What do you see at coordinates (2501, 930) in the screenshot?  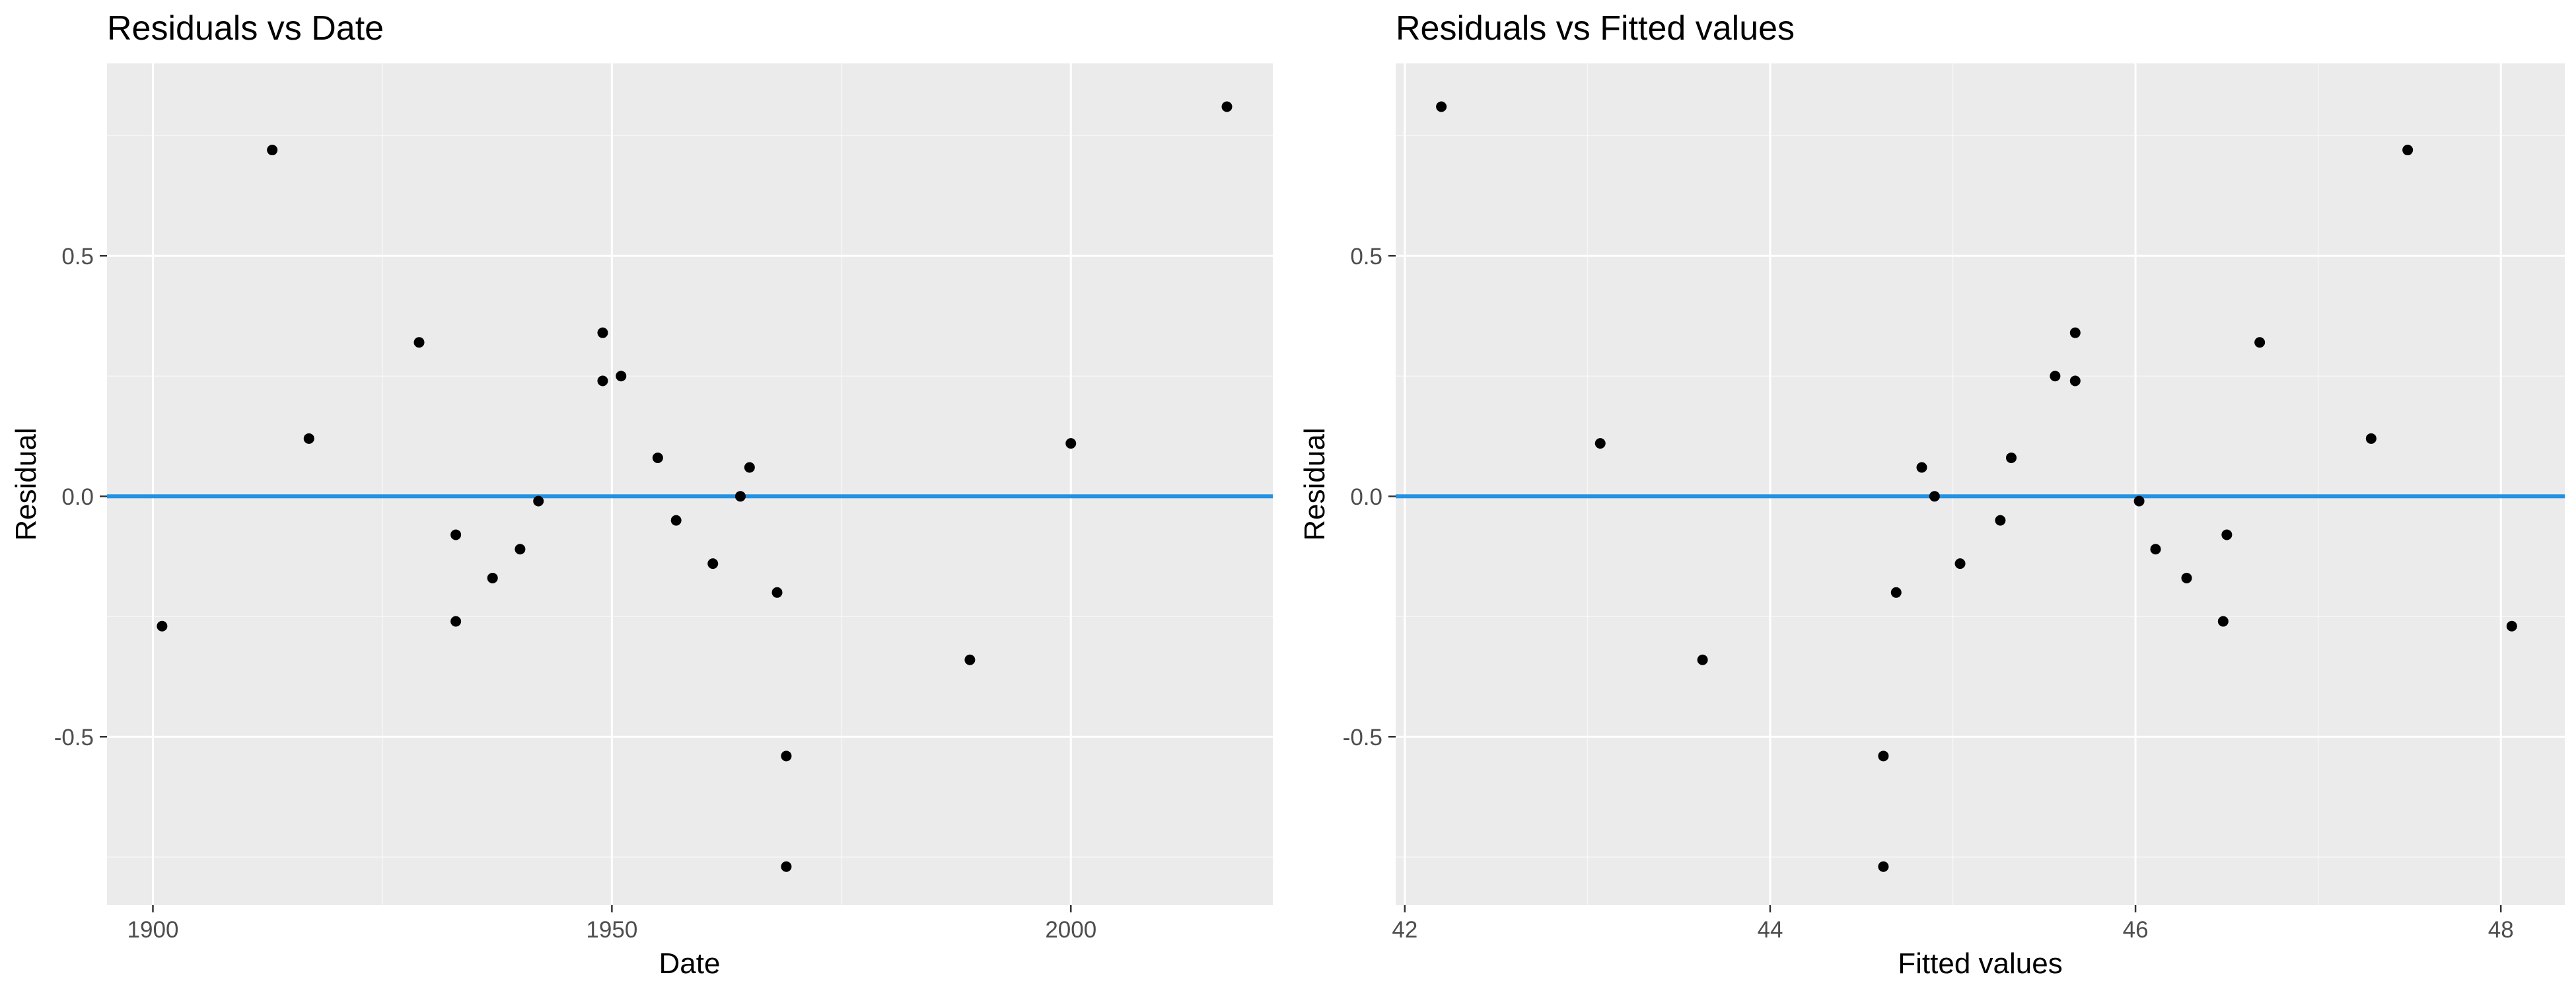 I see `x-tick-label: 48` at bounding box center [2501, 930].